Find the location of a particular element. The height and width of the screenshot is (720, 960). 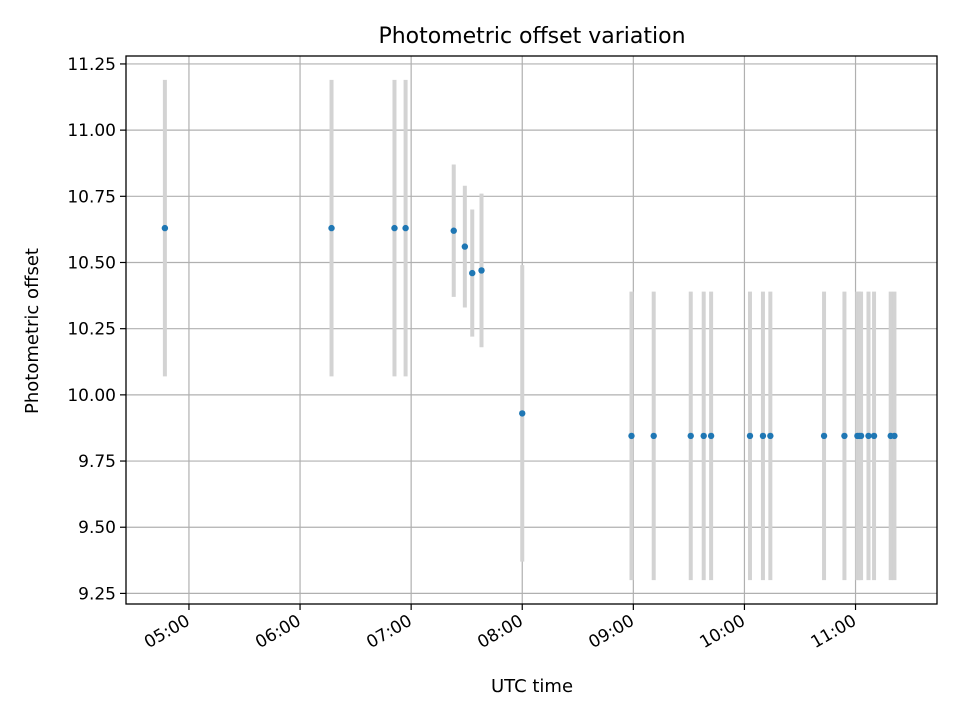

x-axis-label: UTC time is located at coordinates (532, 686).